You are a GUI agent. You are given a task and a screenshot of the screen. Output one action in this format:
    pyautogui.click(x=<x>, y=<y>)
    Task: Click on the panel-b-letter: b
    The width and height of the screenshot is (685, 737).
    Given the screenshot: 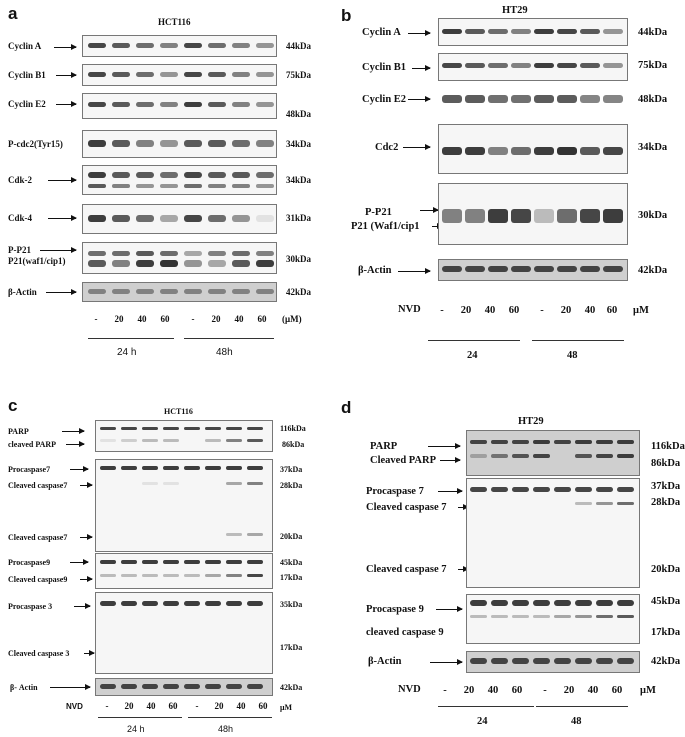 What is the action you would take?
    pyautogui.click(x=346, y=15)
    